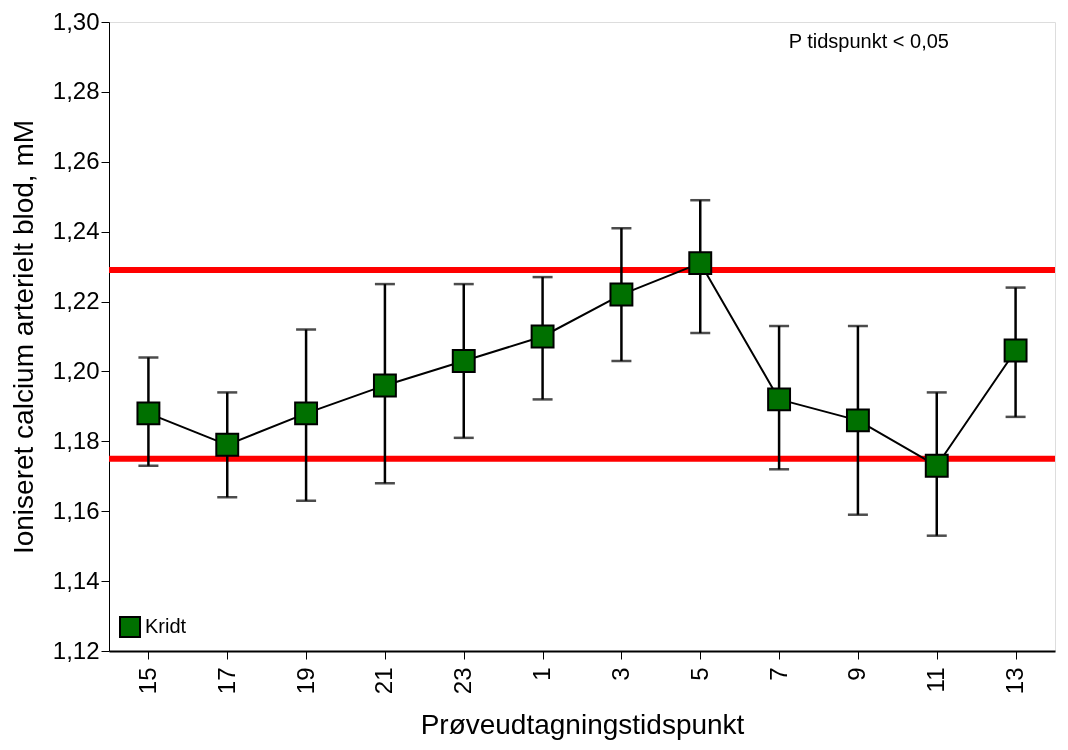 Image resolution: width=1068 pixels, height=750 pixels. Describe the element at coordinates (76, 91) in the screenshot. I see `y-tick-label: 1,28` at that location.